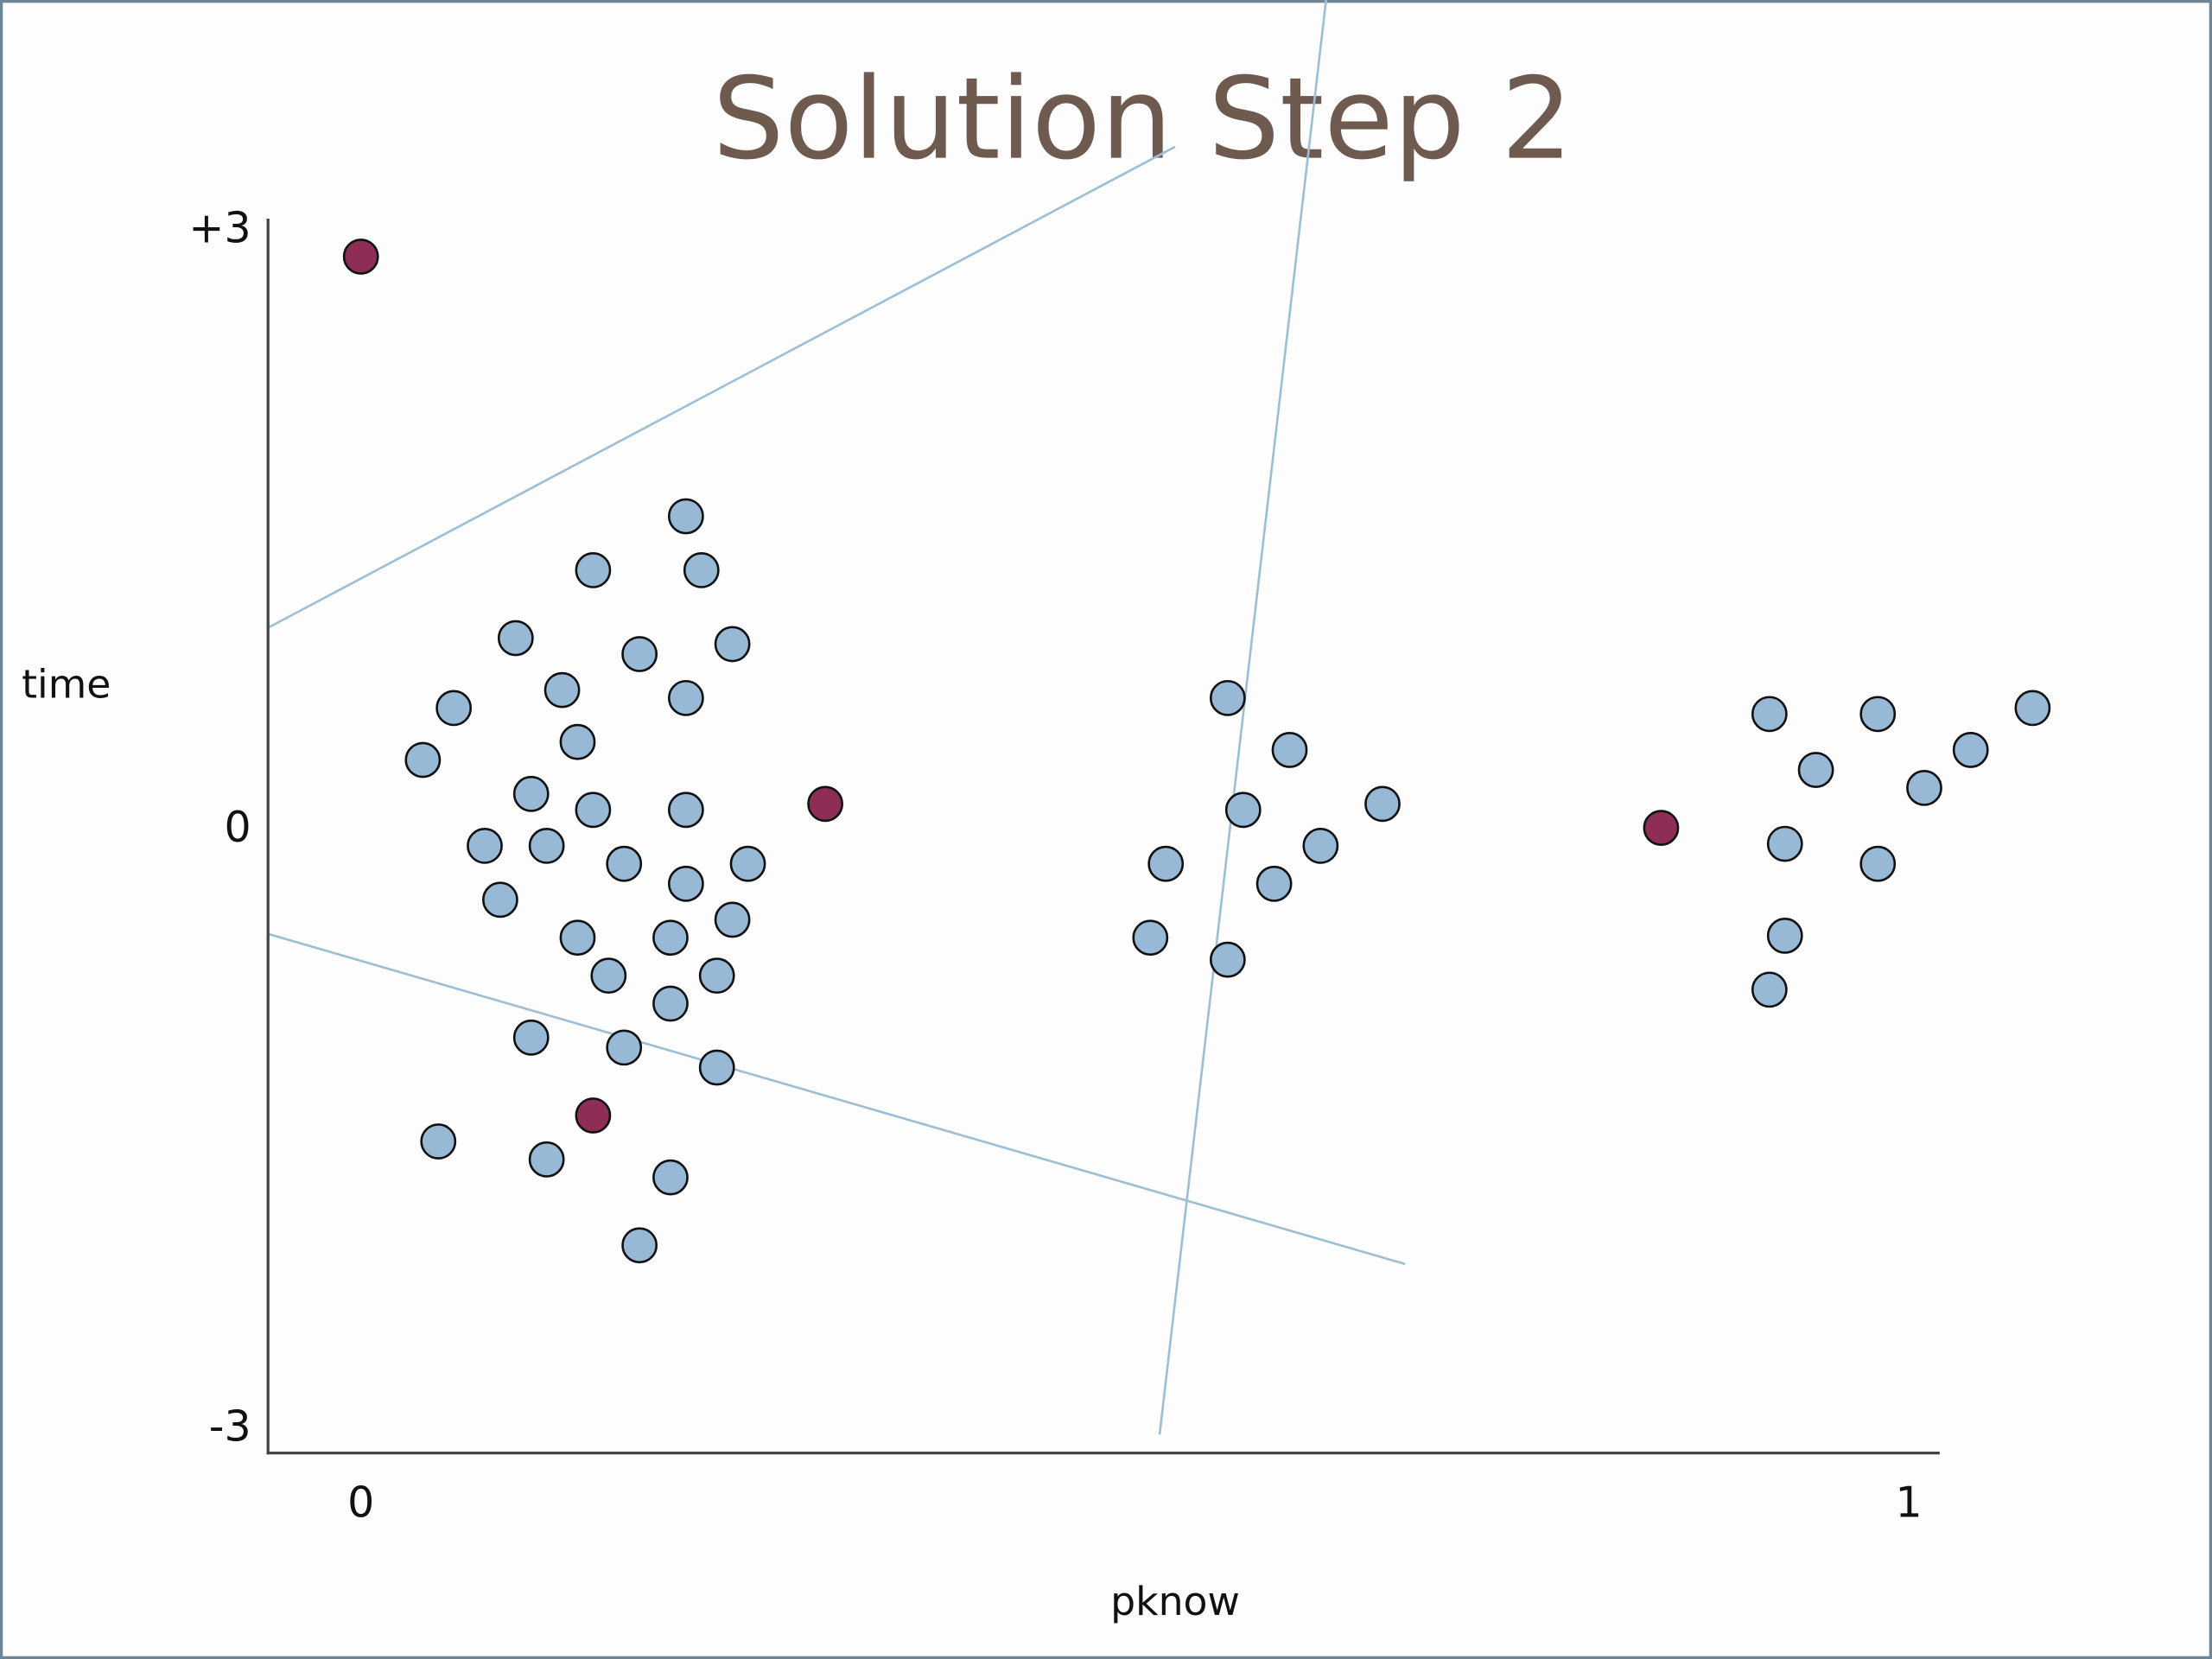  Describe the element at coordinates (219, 227) in the screenshot. I see `y-tick-label: +3` at that location.